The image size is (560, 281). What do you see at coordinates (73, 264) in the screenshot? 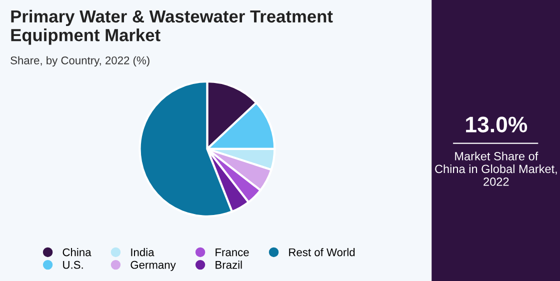
I see `legend-label: U.S.` at bounding box center [73, 264].